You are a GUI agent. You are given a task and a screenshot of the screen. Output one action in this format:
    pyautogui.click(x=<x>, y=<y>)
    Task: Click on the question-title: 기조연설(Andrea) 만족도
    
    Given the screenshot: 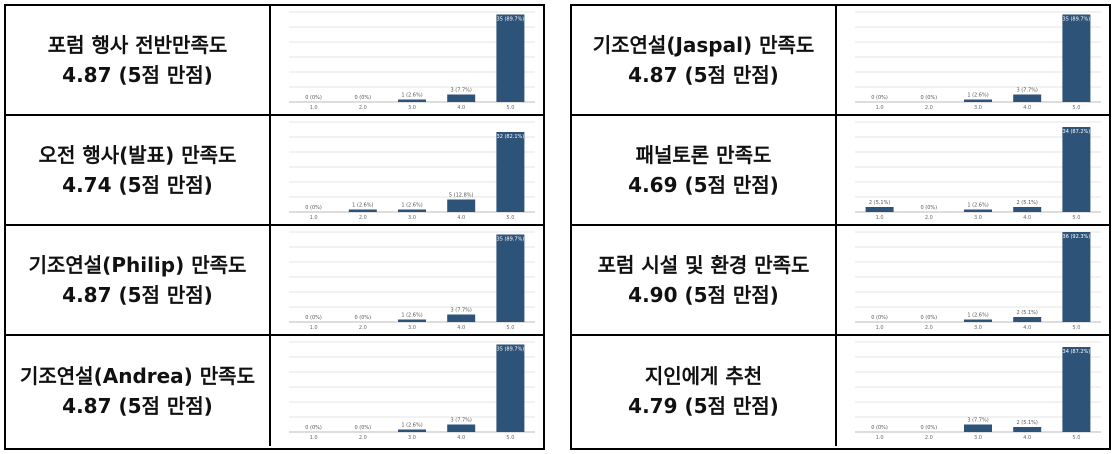 What is the action you would take?
    pyautogui.click(x=137, y=376)
    